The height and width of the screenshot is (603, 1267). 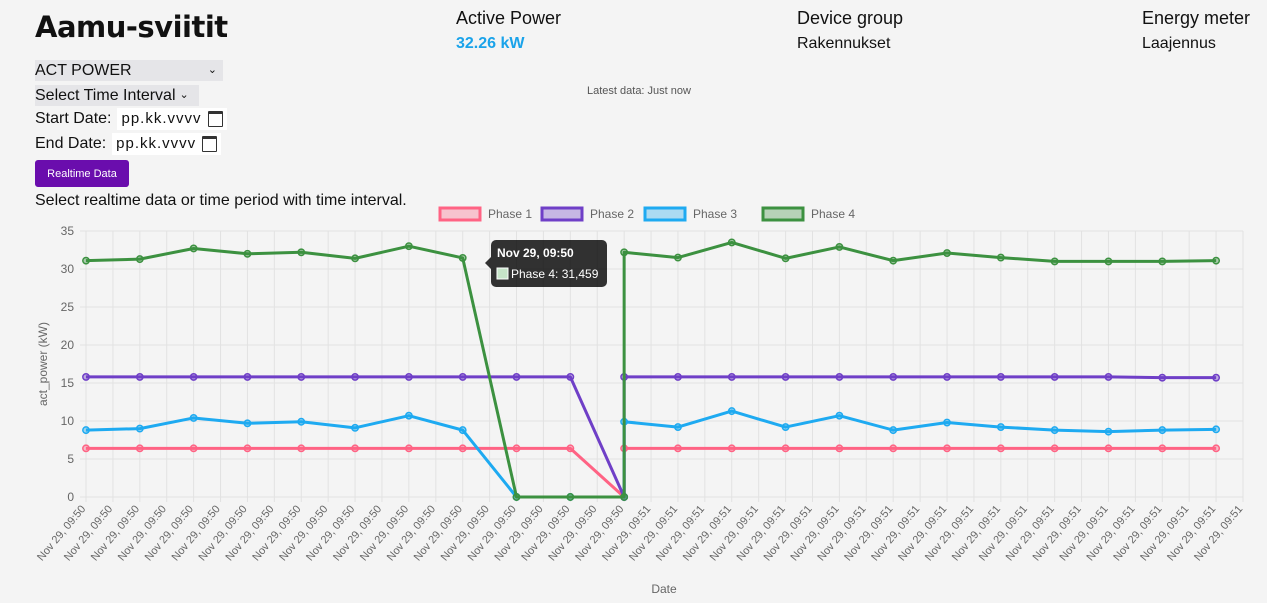 What do you see at coordinates (850, 30) in the screenshot?
I see `device-group-block: Device group Rakennukset` at bounding box center [850, 30].